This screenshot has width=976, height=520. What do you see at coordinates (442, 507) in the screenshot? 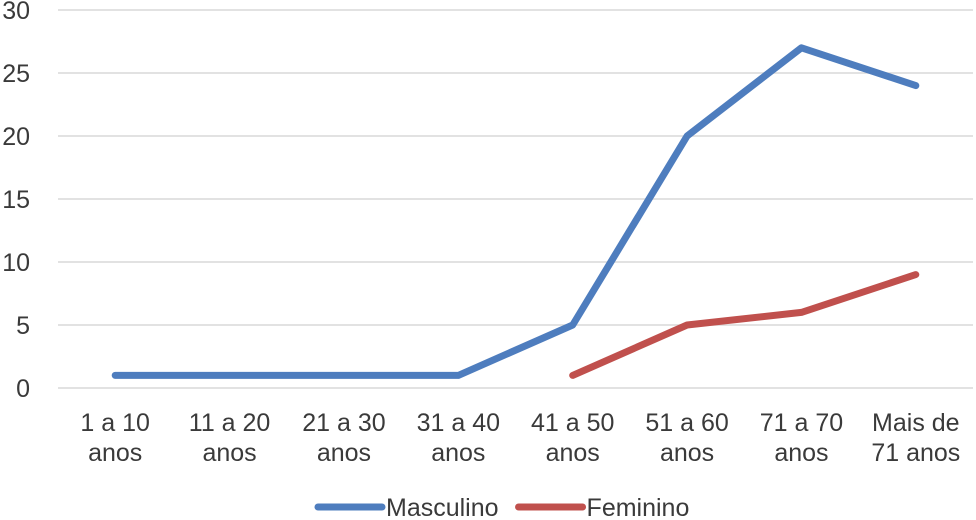
I see `legend-label-masculino: Masculino` at bounding box center [442, 507].